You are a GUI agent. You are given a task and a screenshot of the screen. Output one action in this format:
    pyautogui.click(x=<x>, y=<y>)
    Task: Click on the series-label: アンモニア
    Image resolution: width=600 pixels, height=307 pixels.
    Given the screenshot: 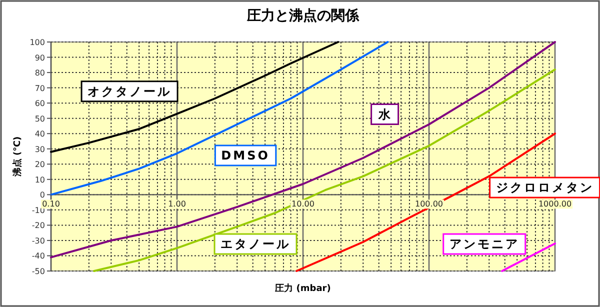 What is the action you would take?
    pyautogui.click(x=484, y=244)
    